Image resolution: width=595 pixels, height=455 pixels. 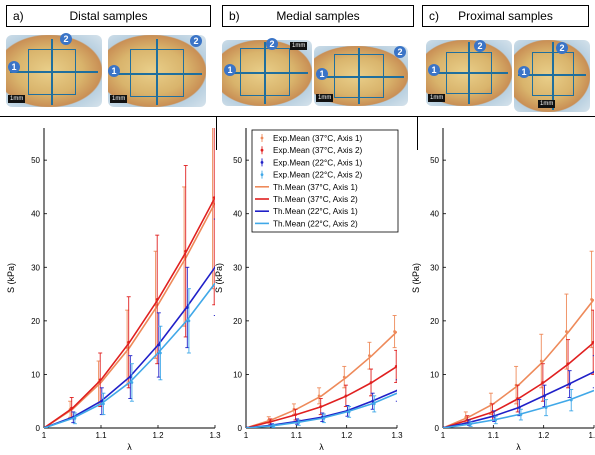 What do you see at coordinates (108, 16) in the screenshot?
I see `panel-header-a: a) Distal samples` at bounding box center [108, 16].